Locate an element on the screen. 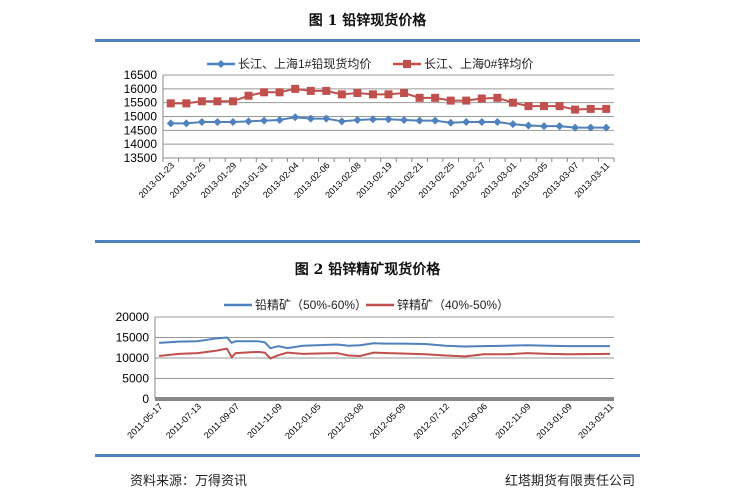 Image resolution: width=735 pixels, height=500 pixels. x-tick-label: 2013-01-09 is located at coordinates (554, 421).